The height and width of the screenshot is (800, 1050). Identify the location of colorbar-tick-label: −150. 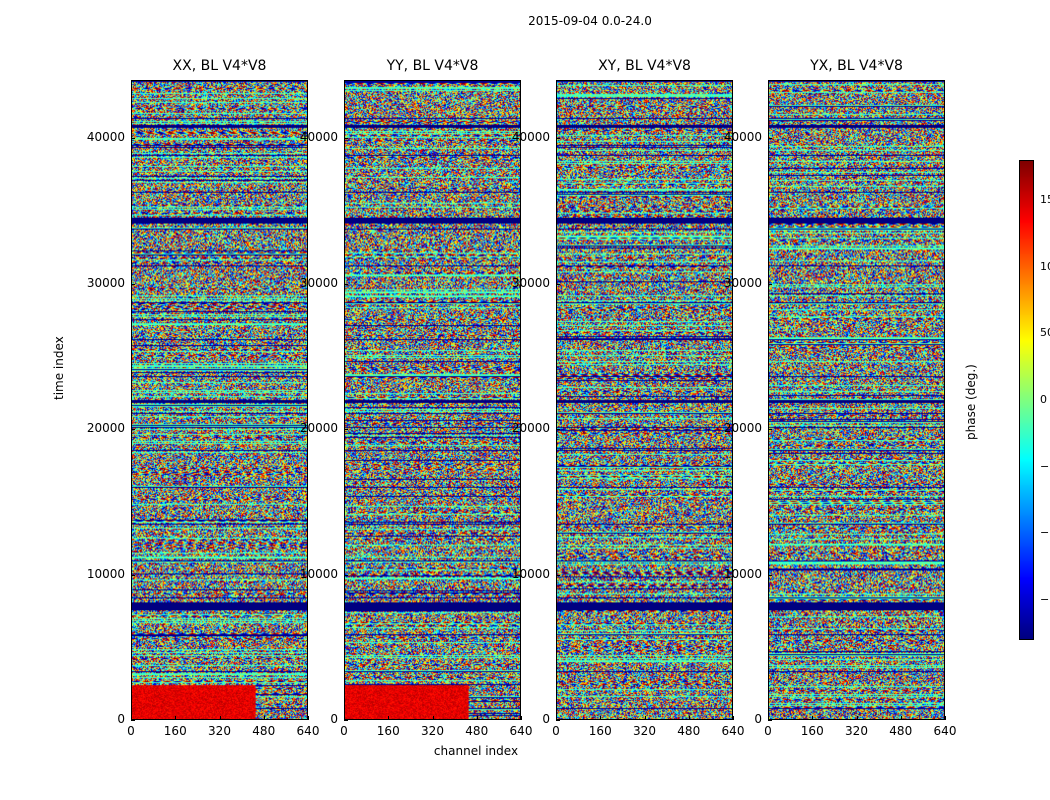
(1045, 599).